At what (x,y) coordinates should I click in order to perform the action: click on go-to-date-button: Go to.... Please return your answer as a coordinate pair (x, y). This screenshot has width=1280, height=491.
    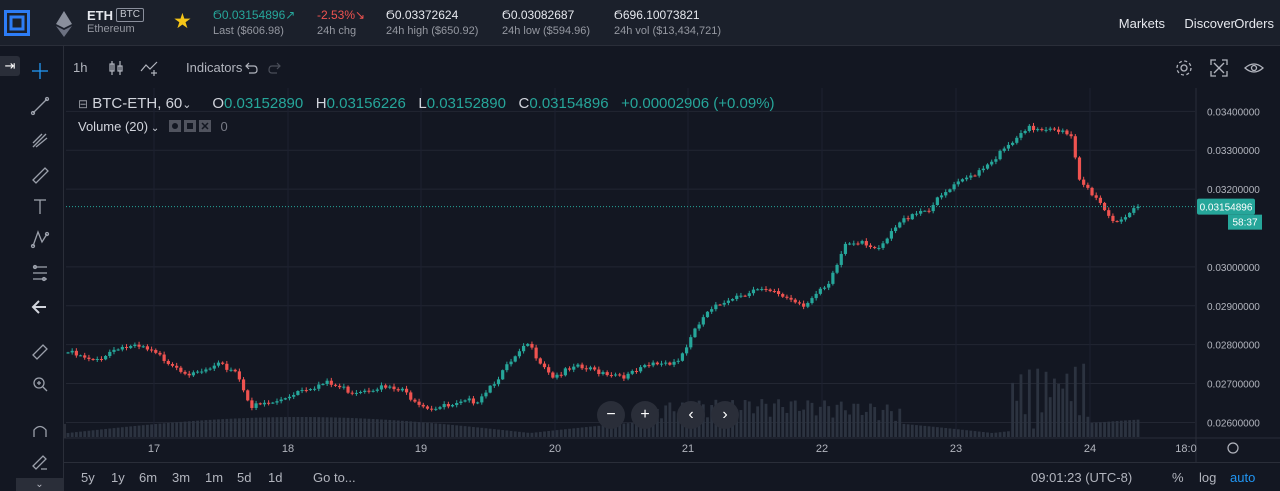
    Looking at the image, I should click on (334, 477).